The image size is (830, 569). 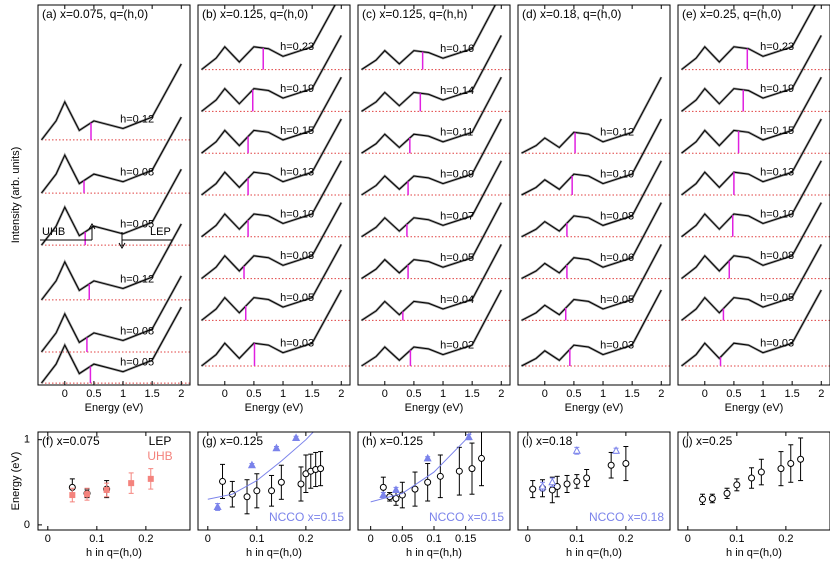 What do you see at coordinates (71, 441) in the screenshot?
I see `panel-title: (f) x=0.075` at bounding box center [71, 441].